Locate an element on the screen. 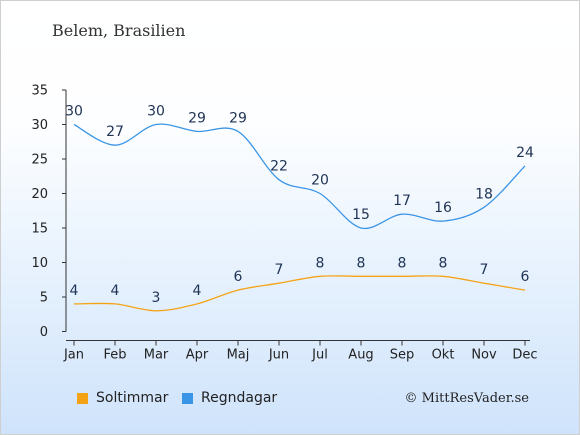 Image resolution: width=580 pixels, height=435 pixels. y-tick-label: 30 is located at coordinates (39, 125).